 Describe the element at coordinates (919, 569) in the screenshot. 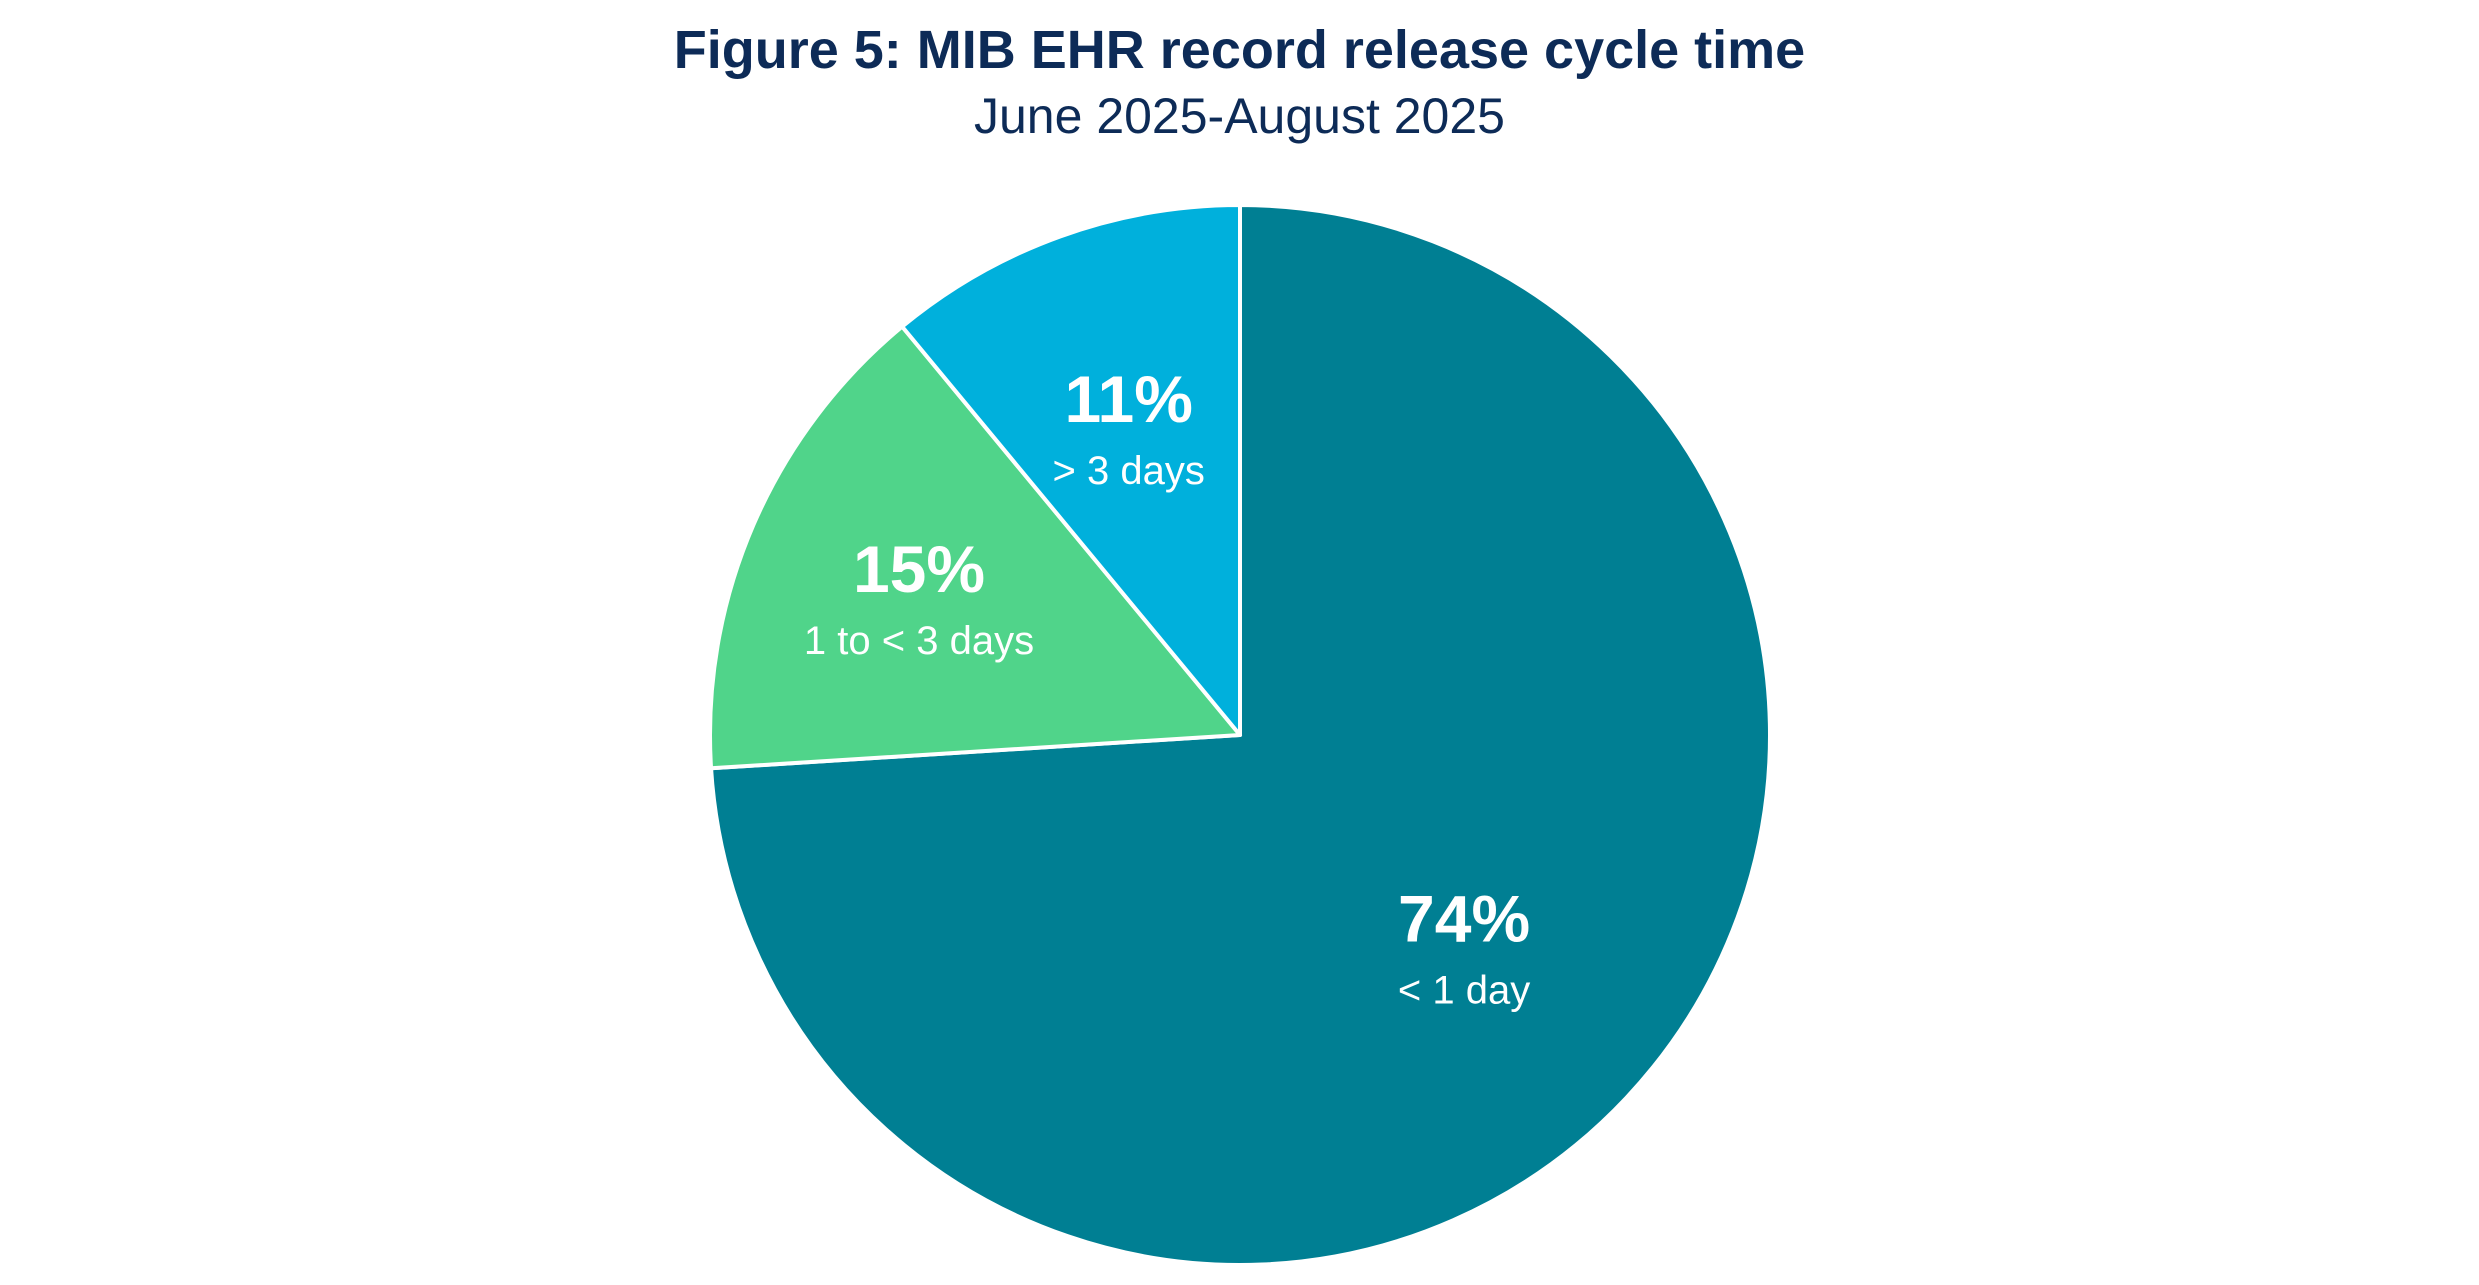

I see `slice-value-label-2: 15%` at that location.